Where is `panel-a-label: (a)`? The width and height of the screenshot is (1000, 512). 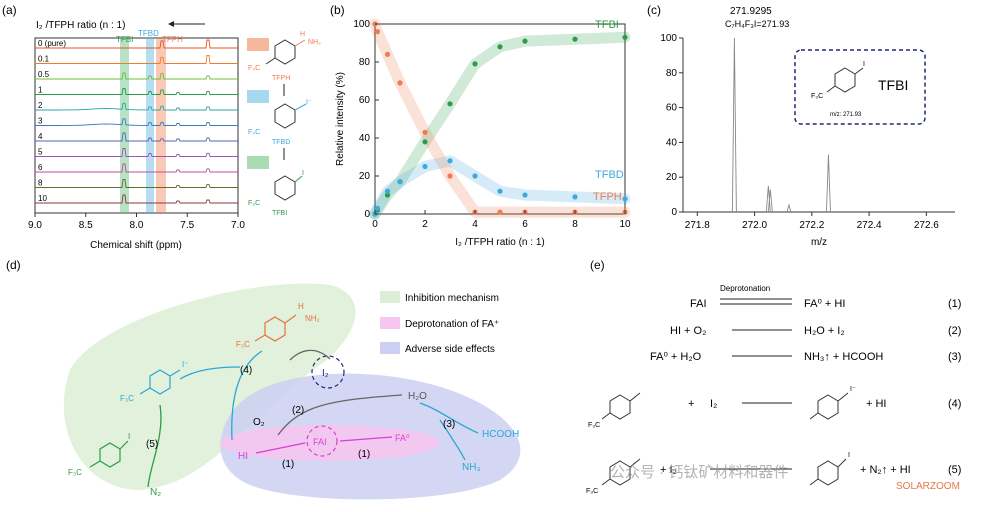
panel-a-label: (a) is located at coordinates (9, 10).